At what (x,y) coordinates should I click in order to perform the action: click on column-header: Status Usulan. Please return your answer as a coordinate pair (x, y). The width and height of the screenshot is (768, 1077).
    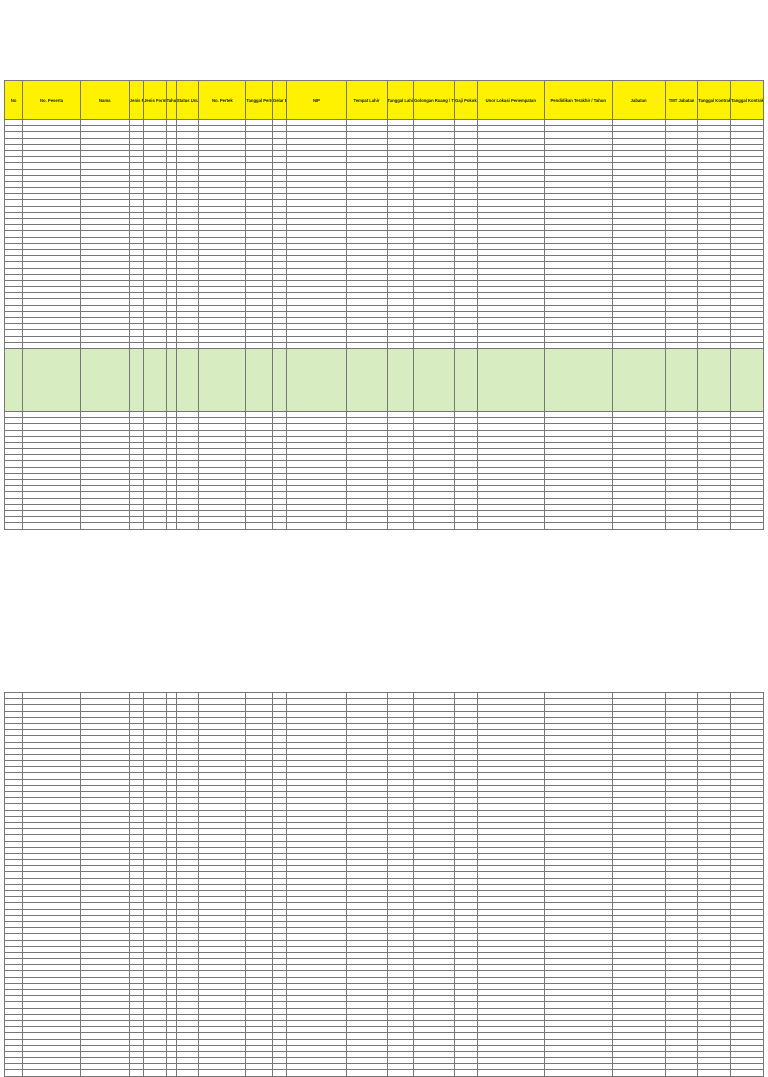
    Looking at the image, I should click on (187, 100).